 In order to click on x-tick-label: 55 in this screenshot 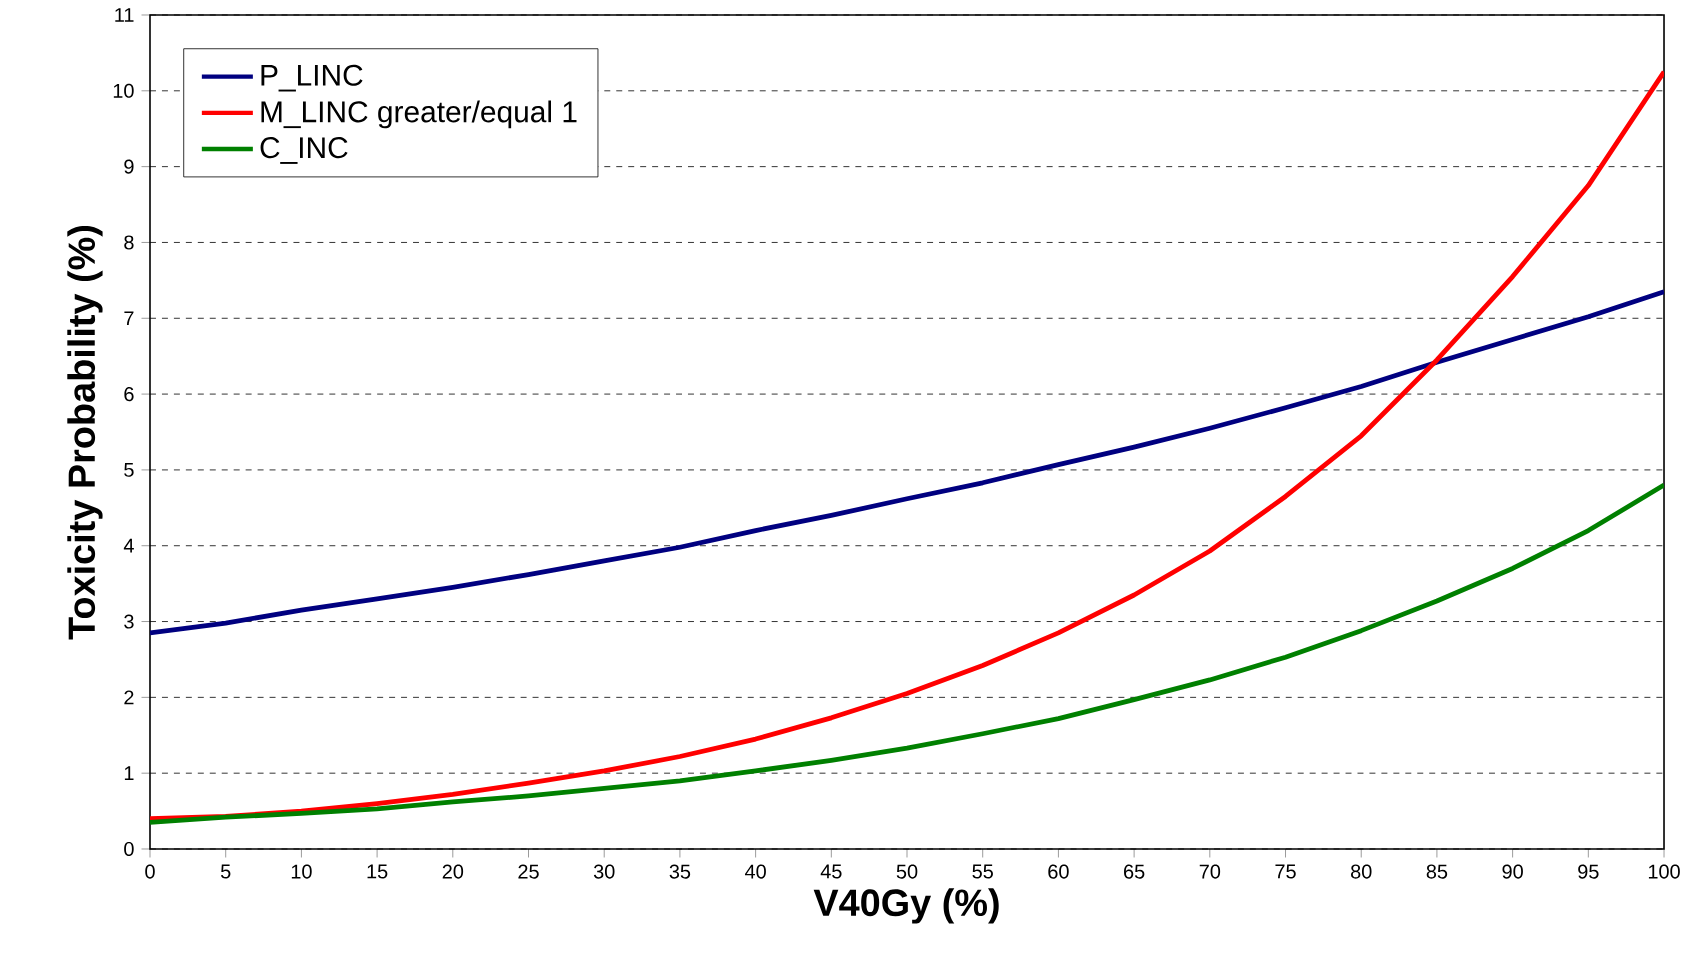, I will do `click(982, 871)`.